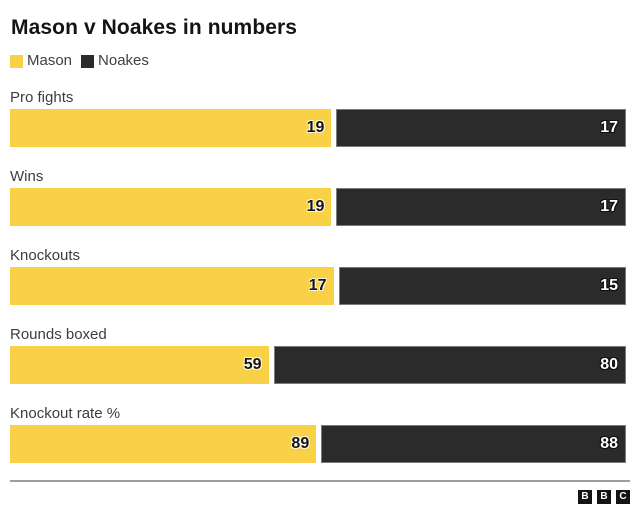 This screenshot has width=640, height=528. What do you see at coordinates (609, 443) in the screenshot?
I see `noakes-value-label: 88` at bounding box center [609, 443].